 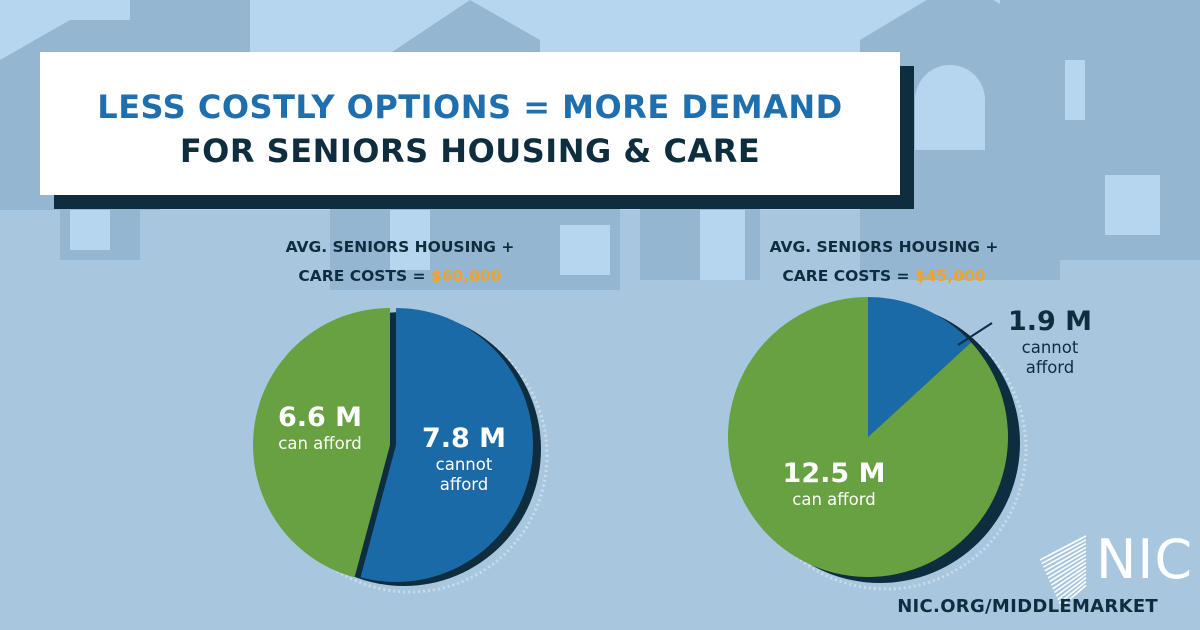 I want to click on cost-amount-right: $45,000, so click(x=950, y=276).